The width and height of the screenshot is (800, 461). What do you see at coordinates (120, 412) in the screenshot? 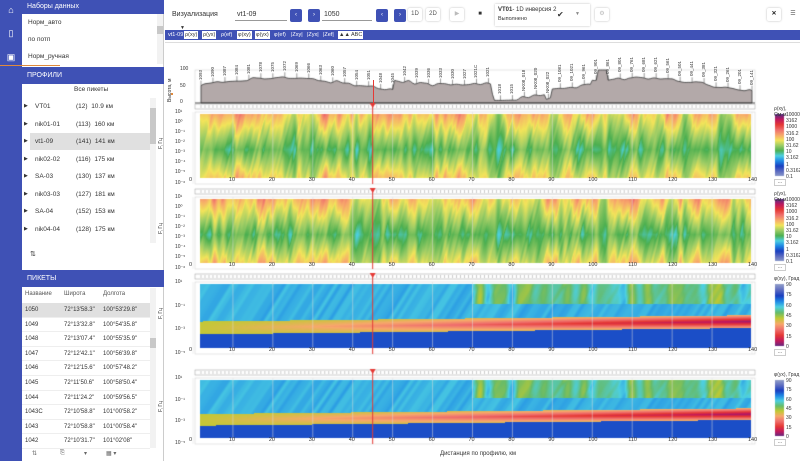
I see `picket-lon: 101°00'58.2"` at bounding box center [120, 412].